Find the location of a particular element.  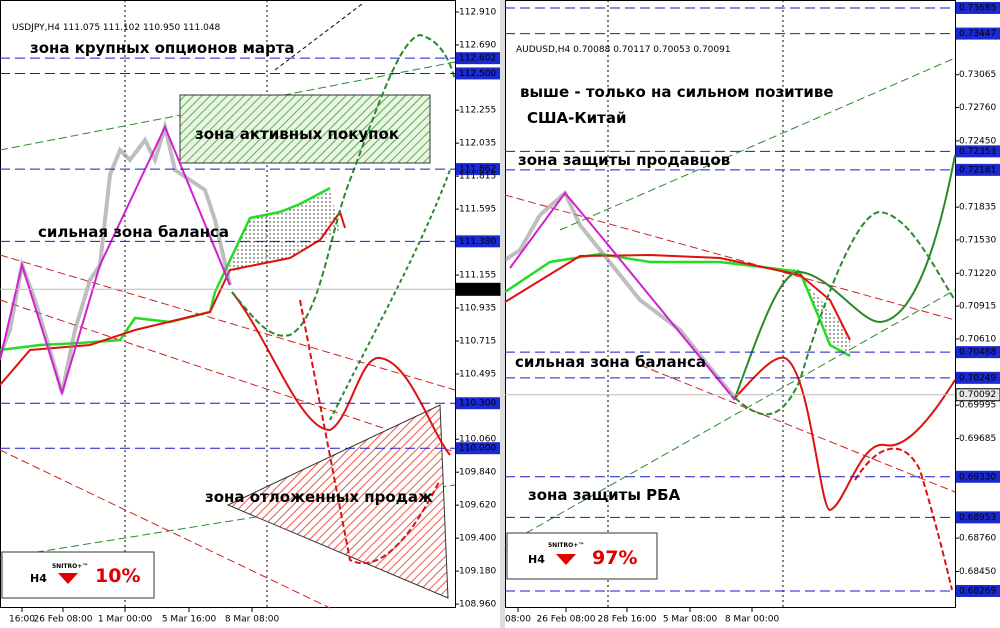

price-label: 110.000 is located at coordinates (477, 449).